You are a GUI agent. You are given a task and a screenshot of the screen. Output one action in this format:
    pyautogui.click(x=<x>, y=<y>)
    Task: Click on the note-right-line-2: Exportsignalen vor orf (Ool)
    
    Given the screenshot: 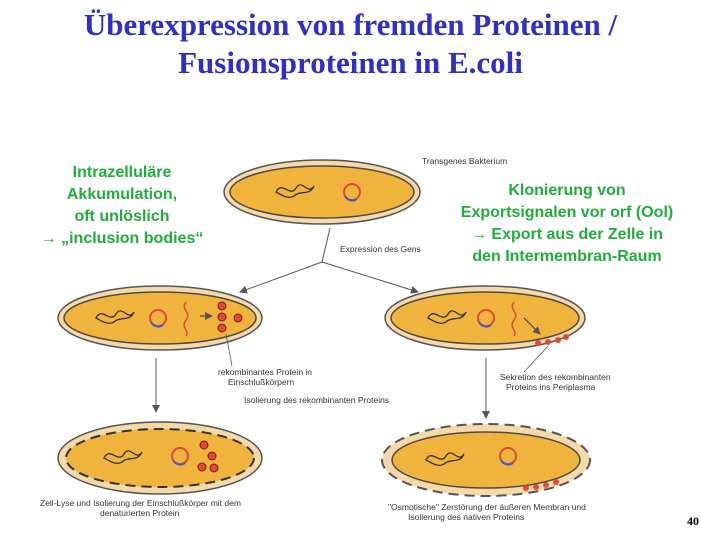 What is the action you would take?
    pyautogui.click(x=567, y=212)
    